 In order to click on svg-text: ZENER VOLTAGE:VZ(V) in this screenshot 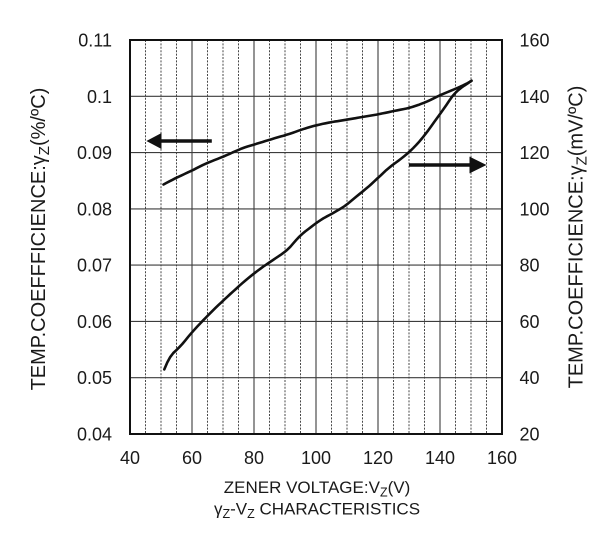, I will do `click(317, 489)`.